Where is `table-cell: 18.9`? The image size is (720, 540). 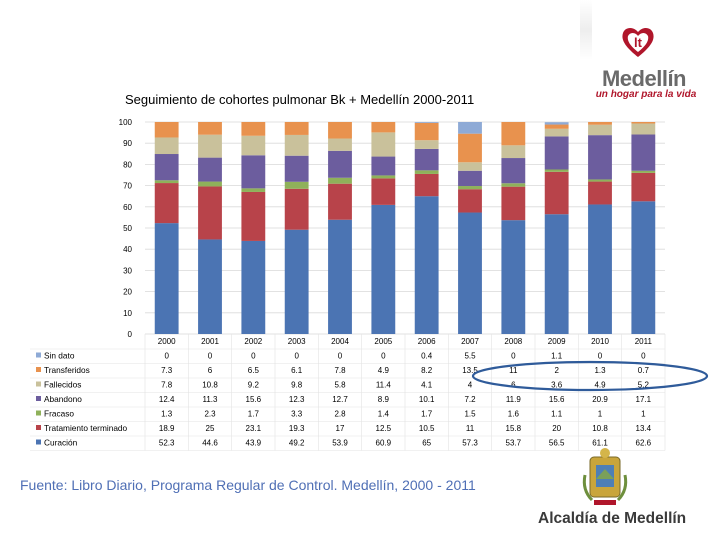 table-cell: 18.9 is located at coordinates (167, 428).